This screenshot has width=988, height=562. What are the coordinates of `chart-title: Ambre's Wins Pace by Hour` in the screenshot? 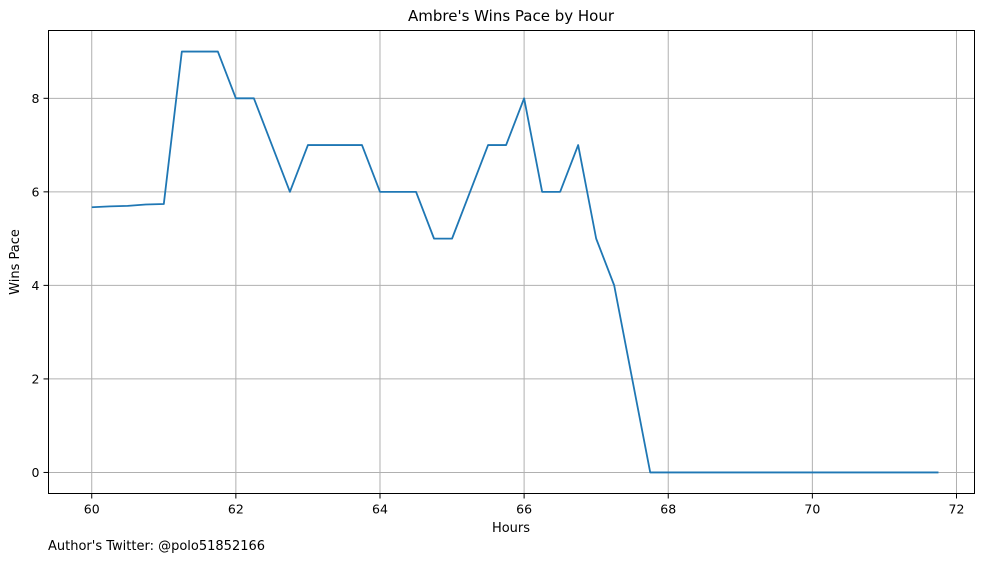 It's located at (511, 16).